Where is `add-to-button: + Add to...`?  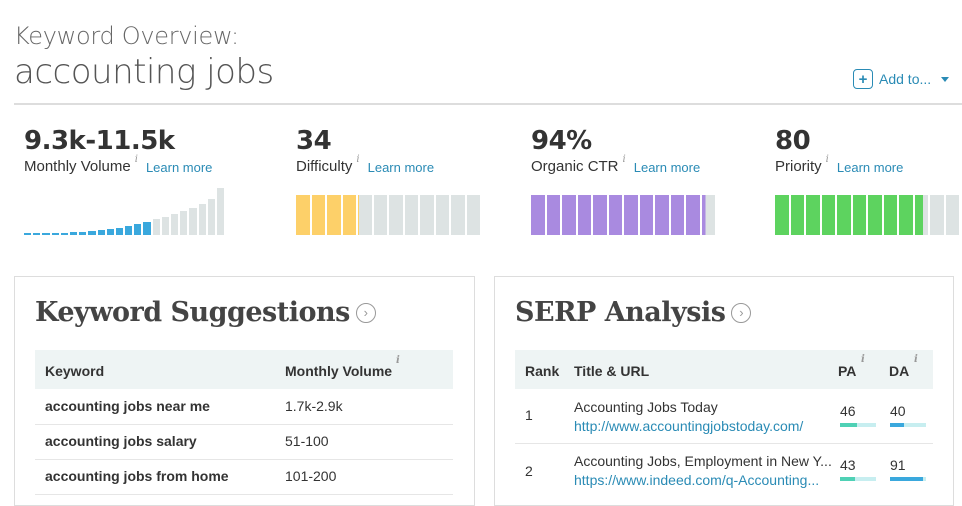
add-to-button: + Add to... is located at coordinates (901, 79).